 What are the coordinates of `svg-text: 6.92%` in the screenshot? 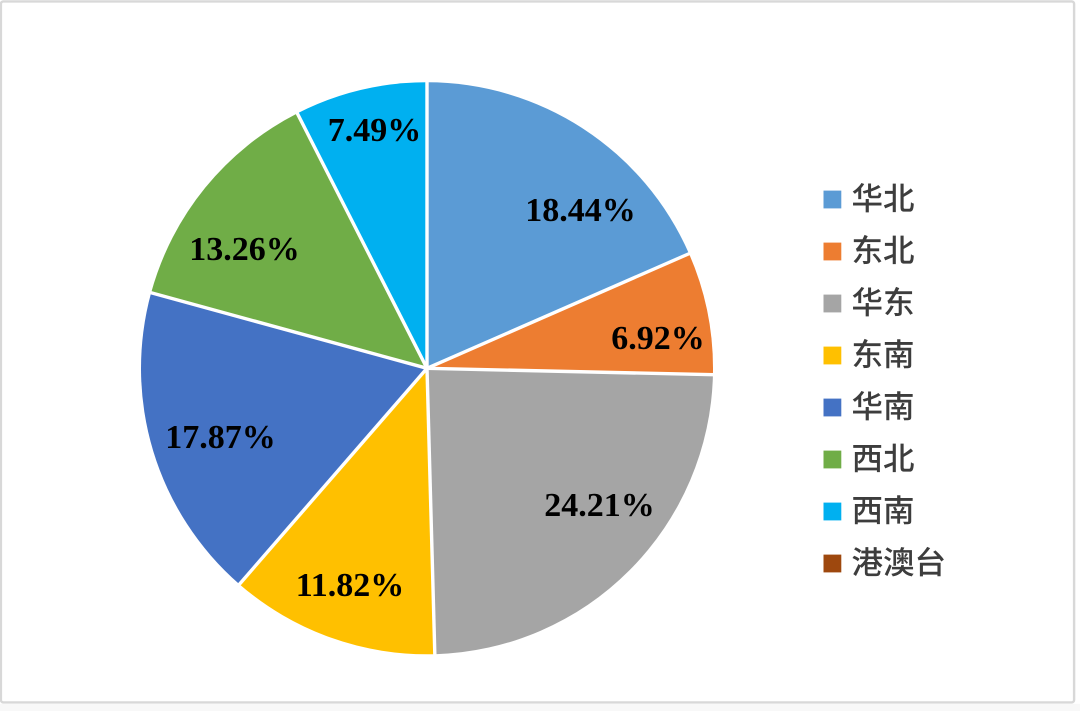 It's located at (658, 338).